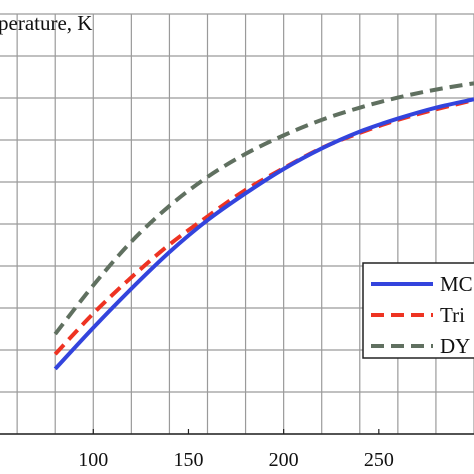 Image resolution: width=474 pixels, height=474 pixels. Describe the element at coordinates (422, 315) in the screenshot. I see `legend-entries: MC Tri DY` at that location.